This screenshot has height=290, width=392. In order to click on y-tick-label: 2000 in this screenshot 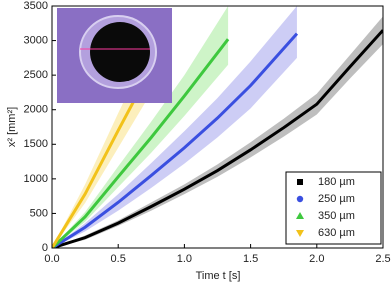, I will do `click(36, 110)`.